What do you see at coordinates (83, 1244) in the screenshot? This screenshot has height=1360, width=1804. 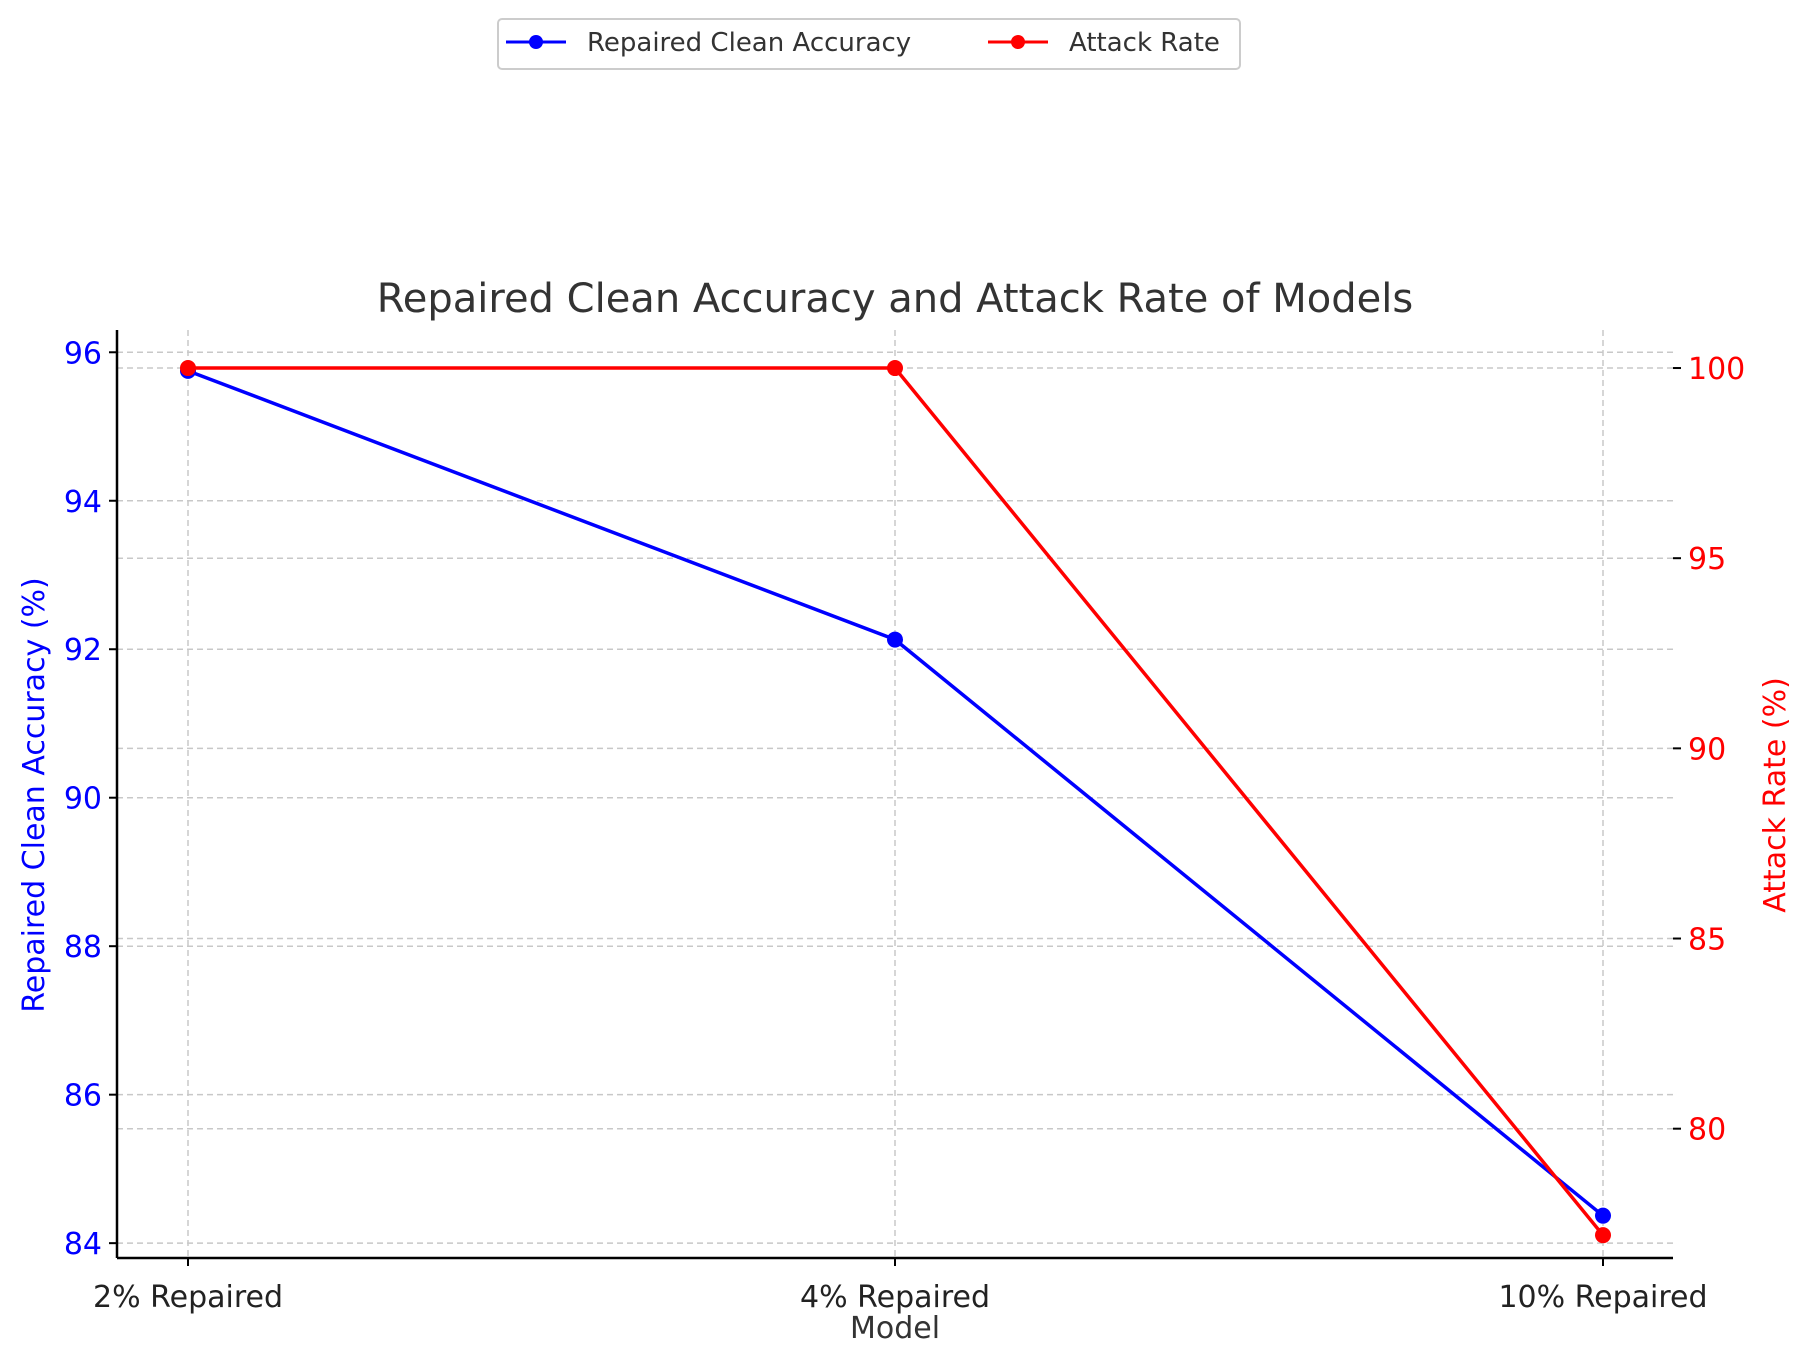 I see `y-left-tick-label: 84` at bounding box center [83, 1244].